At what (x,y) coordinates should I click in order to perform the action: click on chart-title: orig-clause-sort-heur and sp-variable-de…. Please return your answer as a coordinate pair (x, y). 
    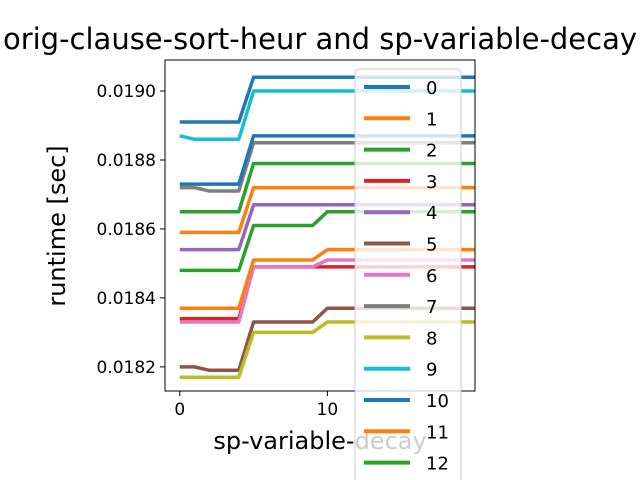
    Looking at the image, I should click on (320, 39).